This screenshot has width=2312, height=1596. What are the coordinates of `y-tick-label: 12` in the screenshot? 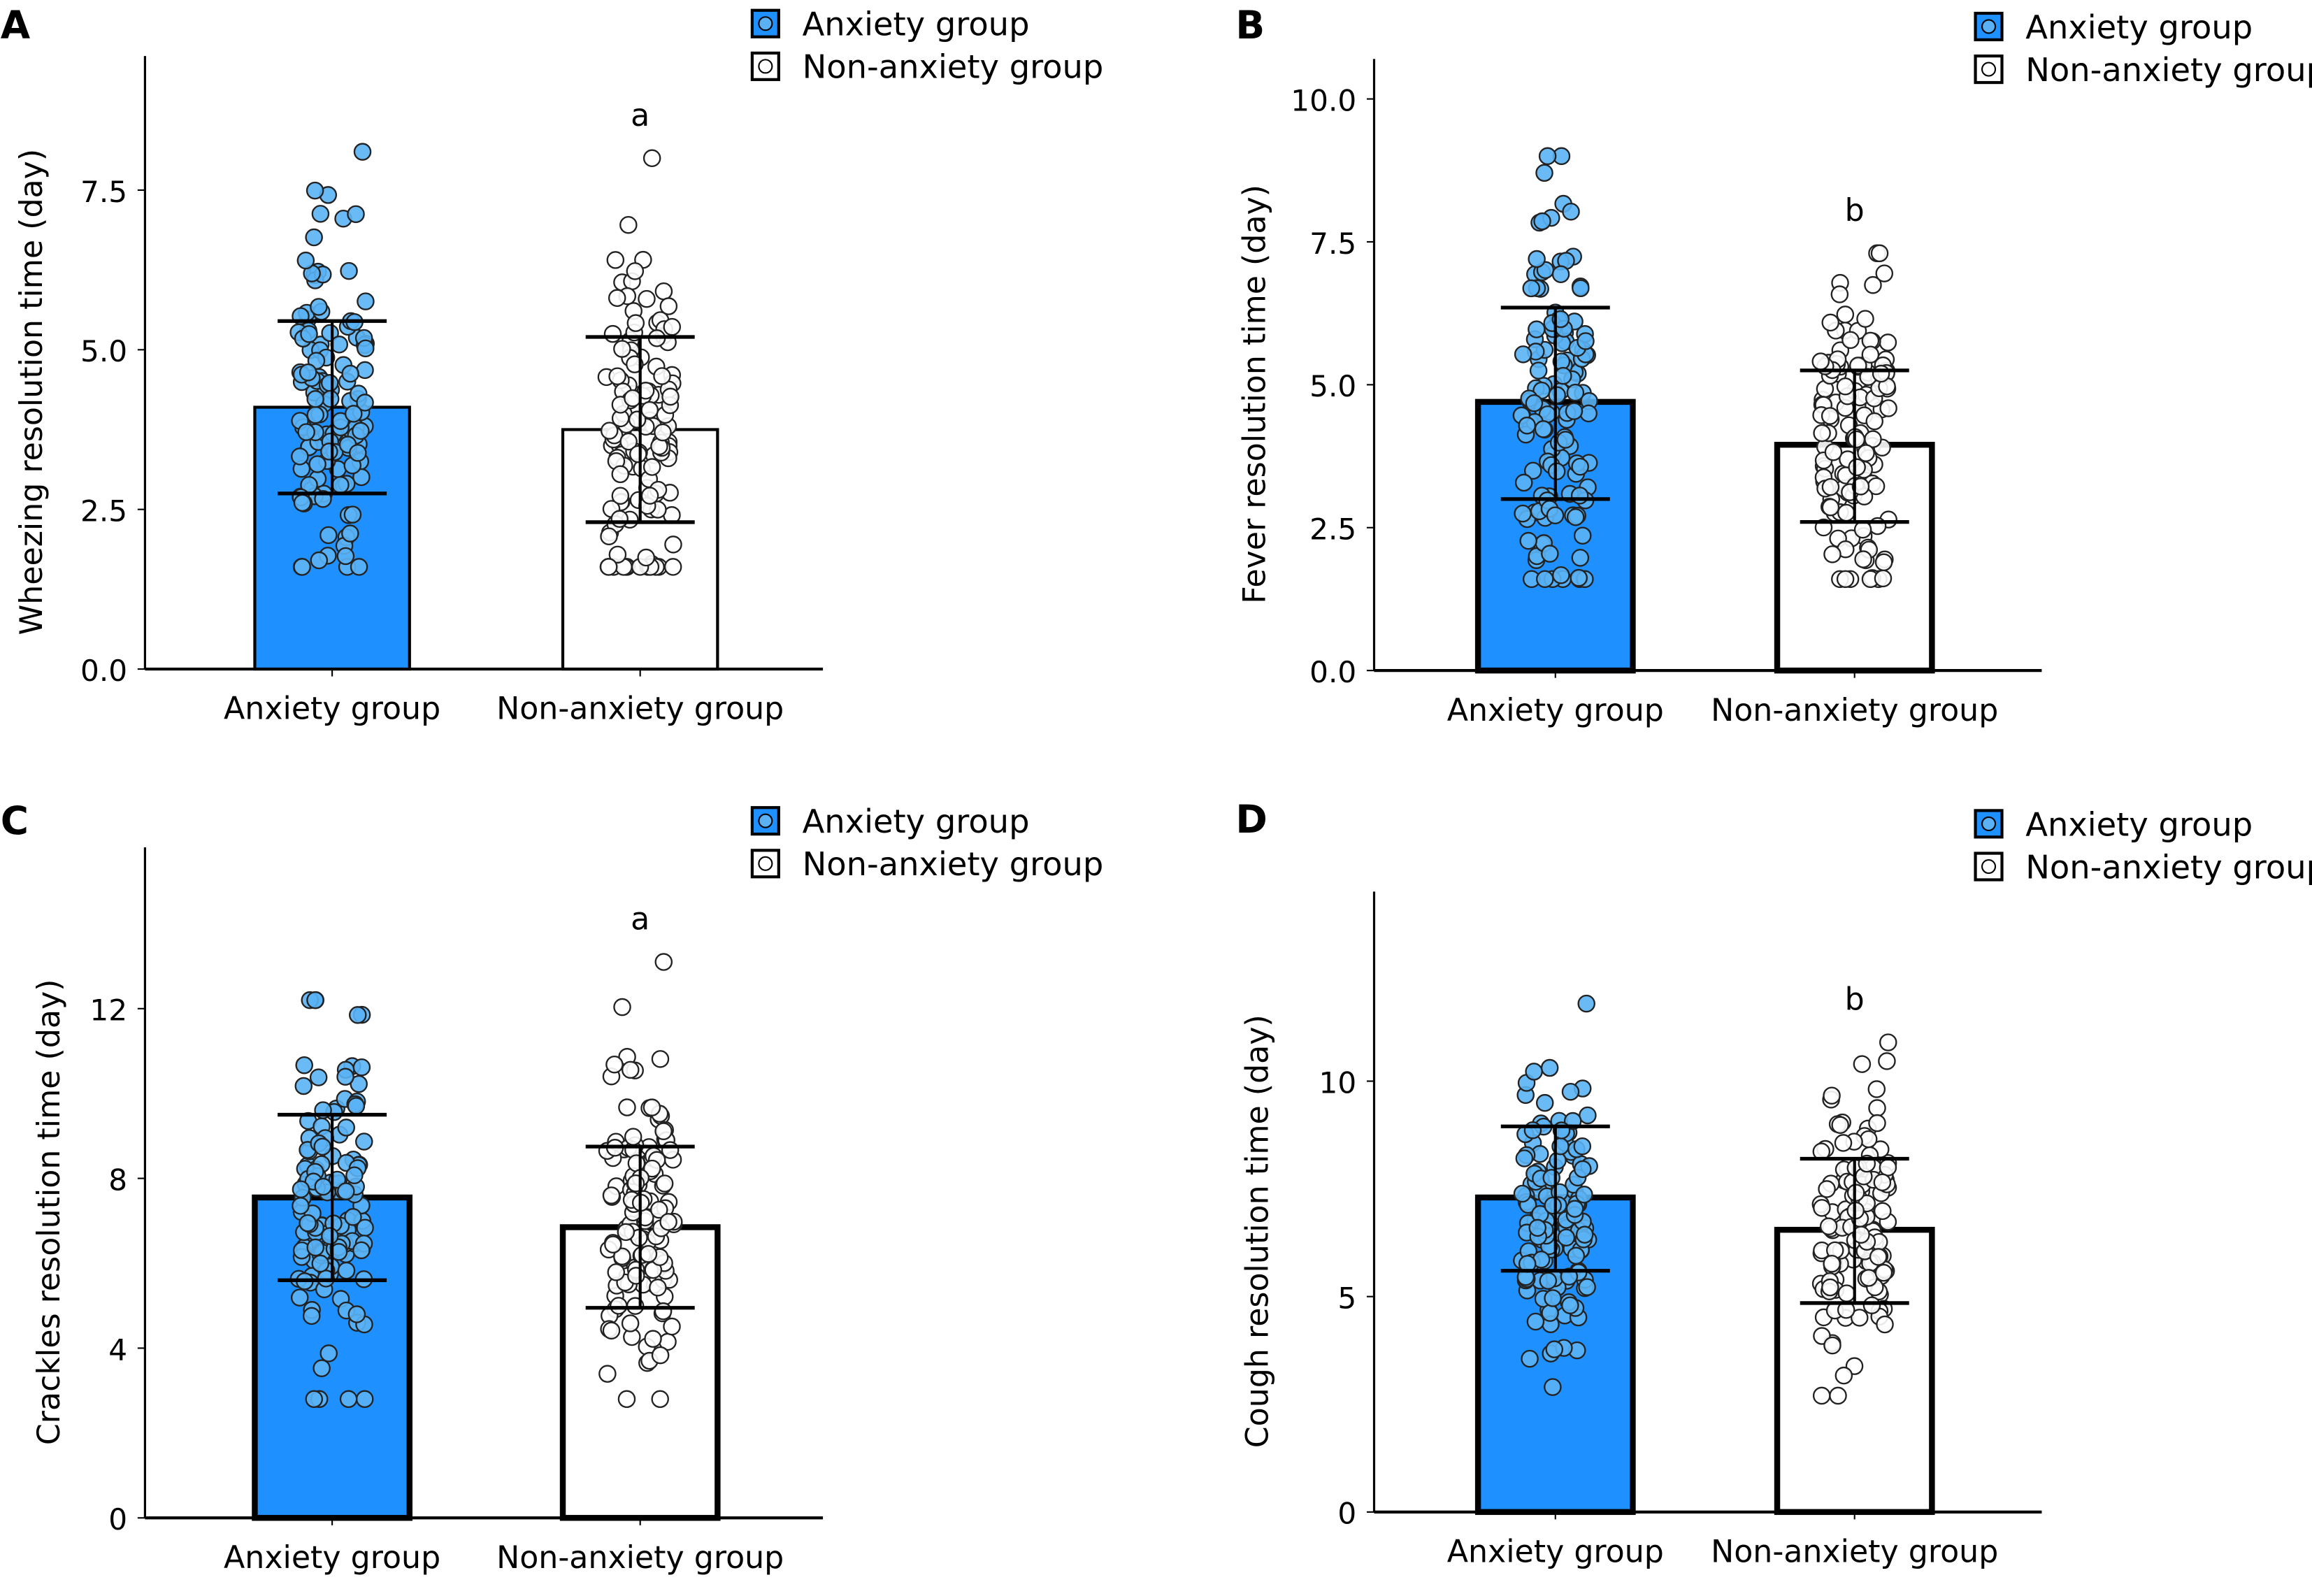 It's located at (108, 1010).